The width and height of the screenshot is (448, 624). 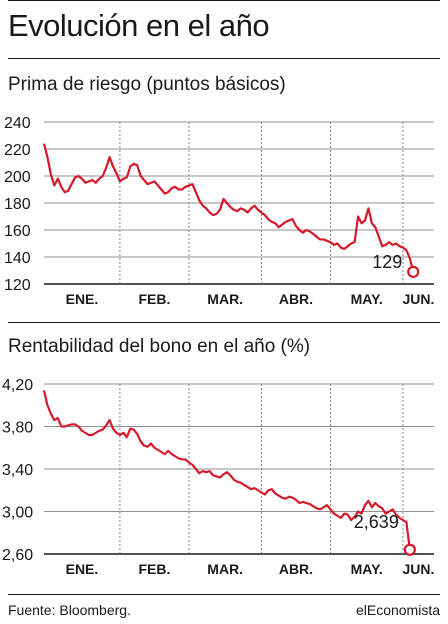 I want to click on y-tick-label: 240, so click(x=17, y=123).